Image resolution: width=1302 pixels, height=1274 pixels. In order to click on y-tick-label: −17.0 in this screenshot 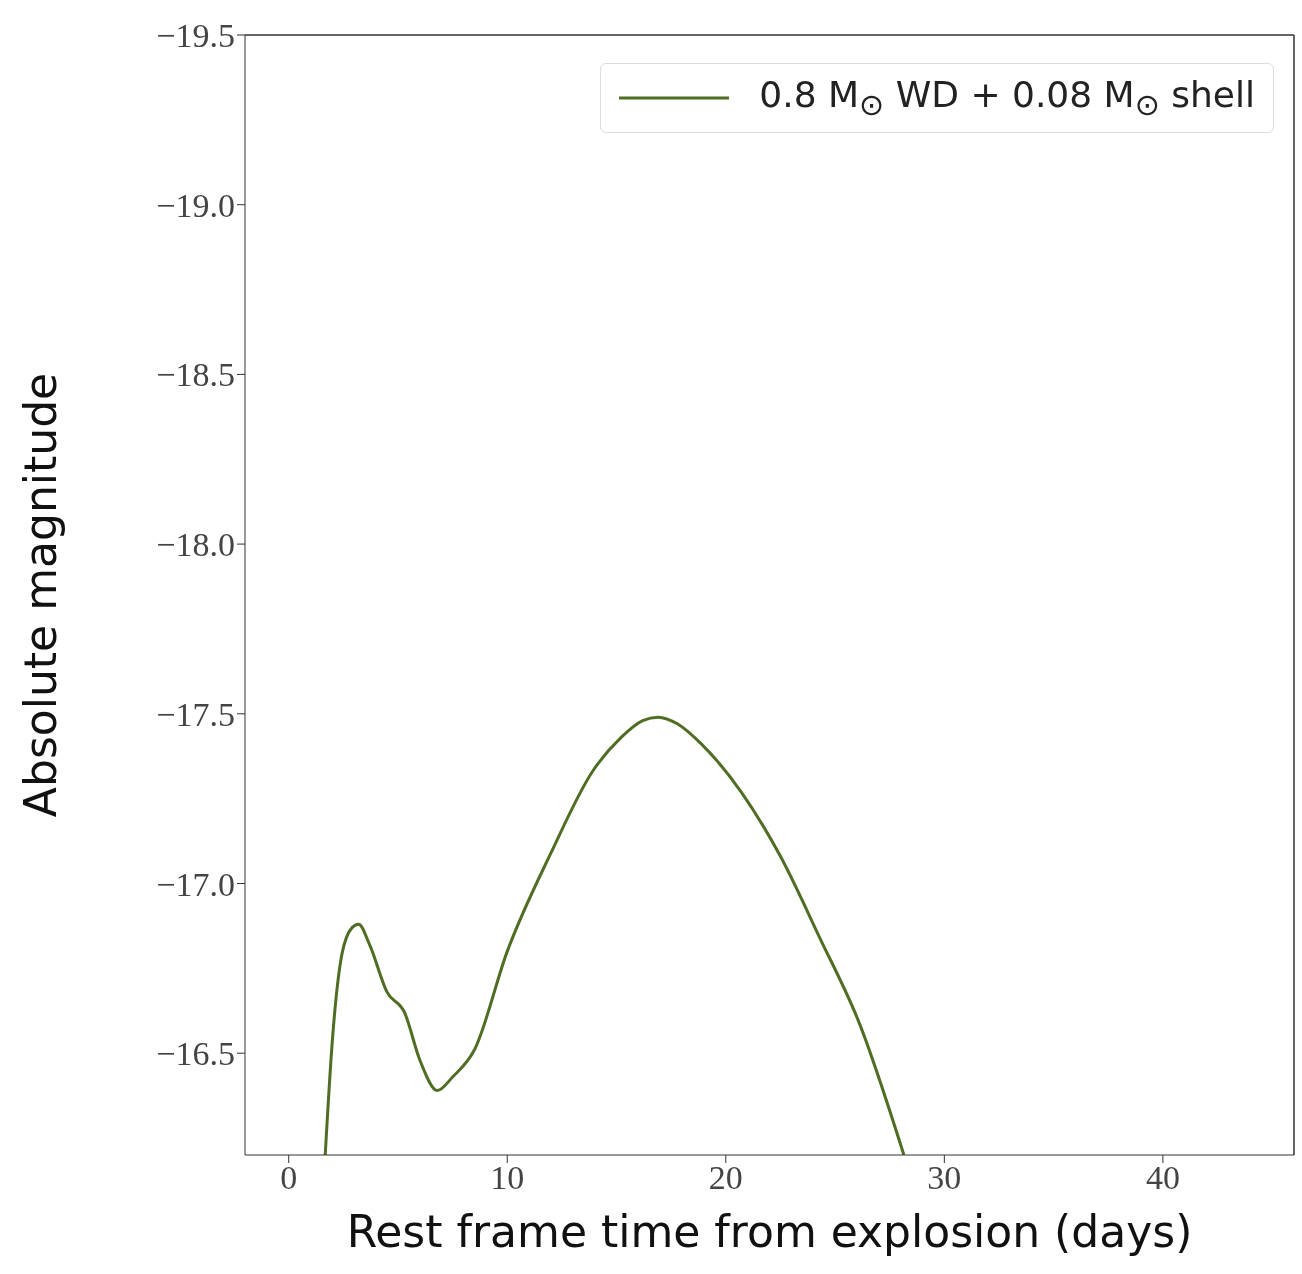, I will do `click(195, 884)`.